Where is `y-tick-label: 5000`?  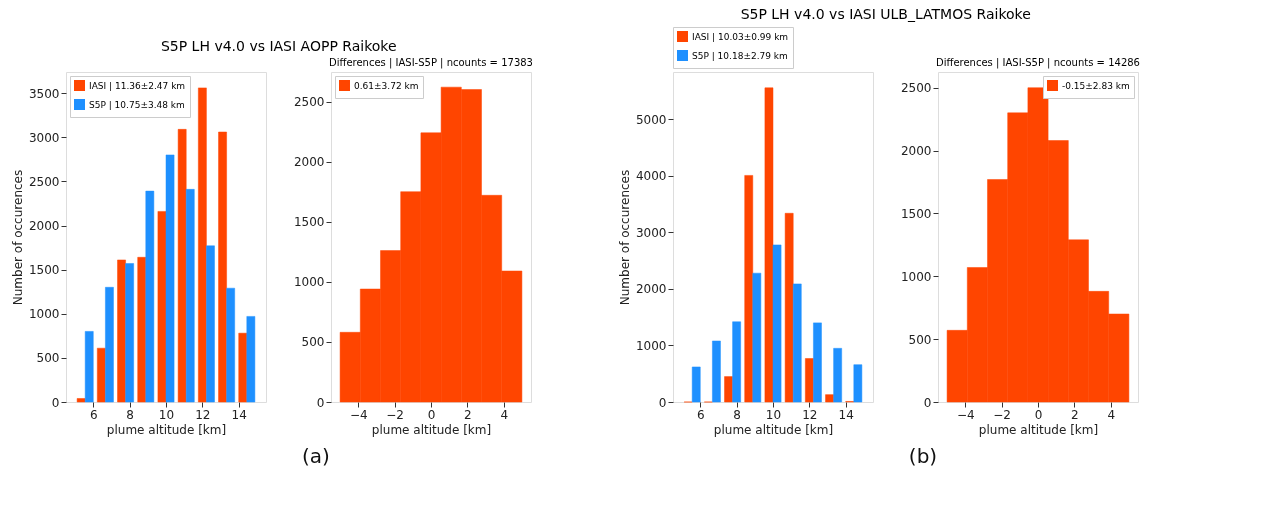
y-tick-label: 5000 is located at coordinates (651, 119).